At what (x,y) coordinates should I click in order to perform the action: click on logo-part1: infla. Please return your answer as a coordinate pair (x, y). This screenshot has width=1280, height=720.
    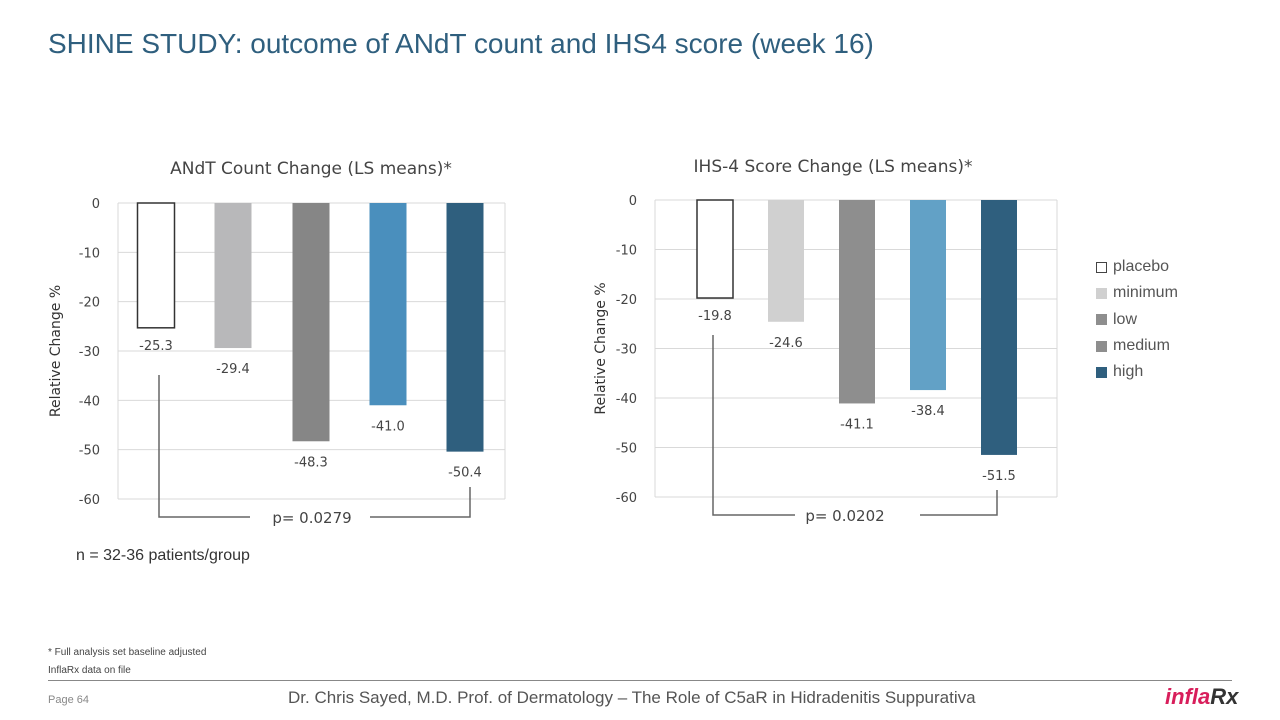
    Looking at the image, I should click on (1188, 696).